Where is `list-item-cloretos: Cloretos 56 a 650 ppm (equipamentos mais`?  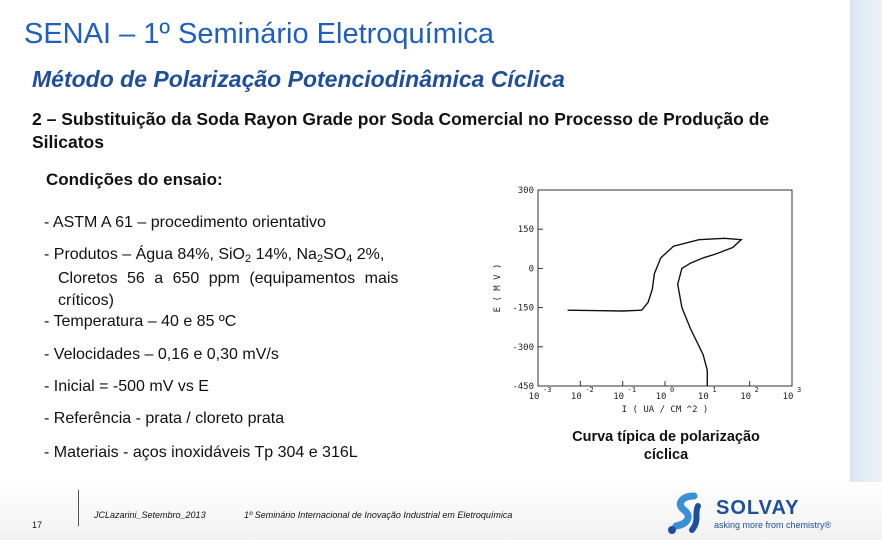 list-item-cloretos: Cloretos 56 a 650 ppm (equipamentos mais is located at coordinates (228, 278).